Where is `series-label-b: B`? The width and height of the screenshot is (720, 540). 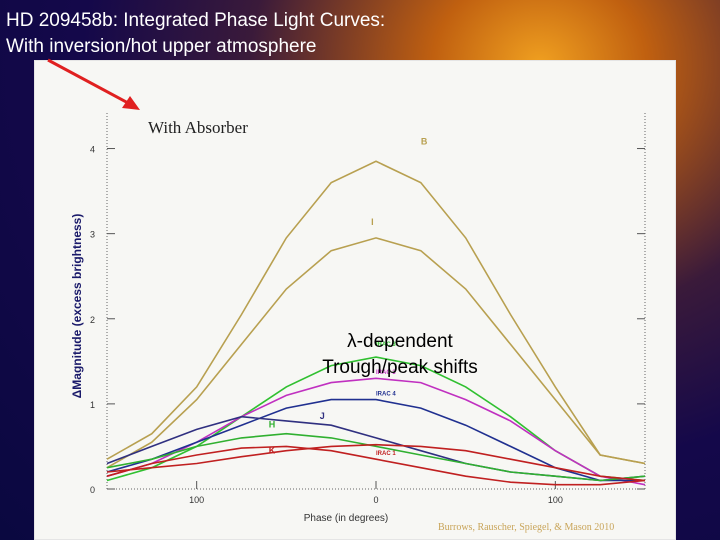 series-label-b: B is located at coordinates (424, 141).